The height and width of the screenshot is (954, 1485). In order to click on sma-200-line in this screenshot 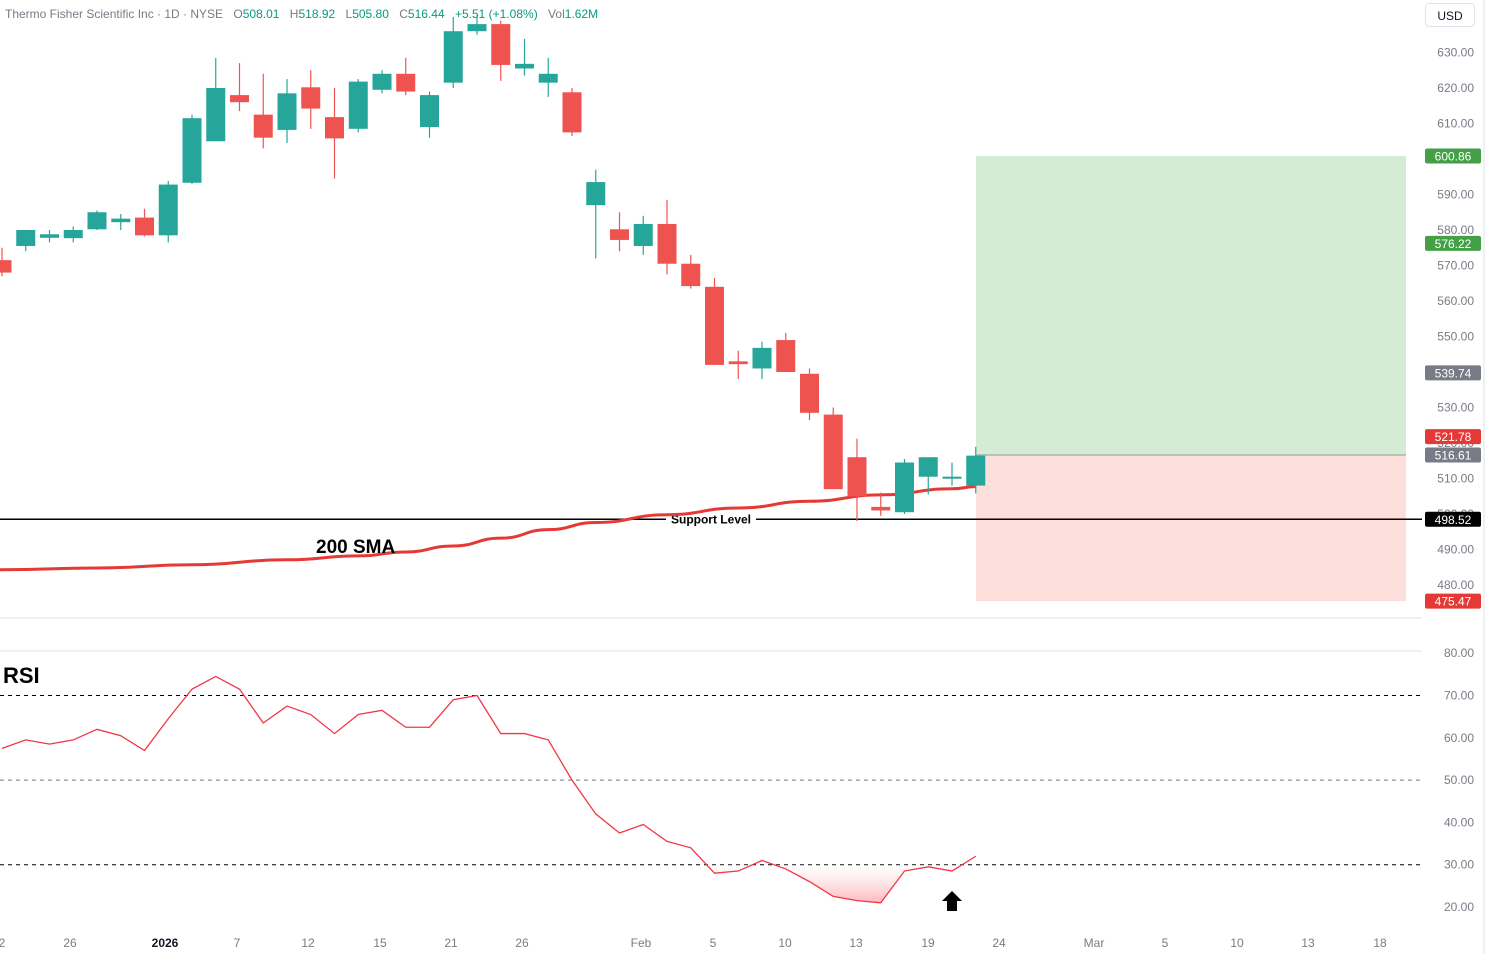, I will do `click(488, 528)`.